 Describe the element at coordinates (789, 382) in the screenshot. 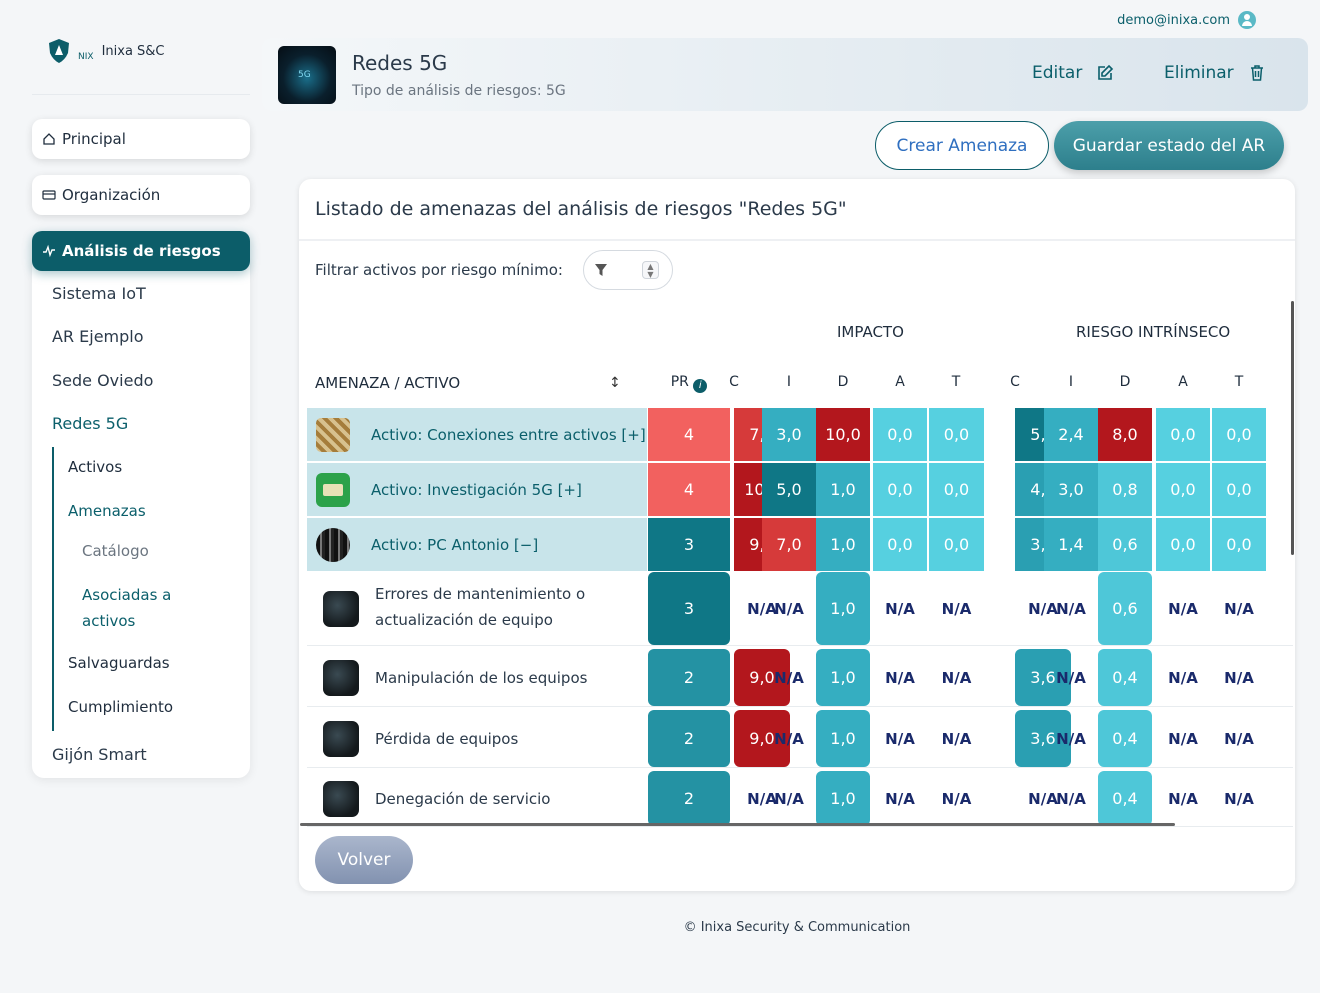

I see `col-impacto-i: I` at that location.